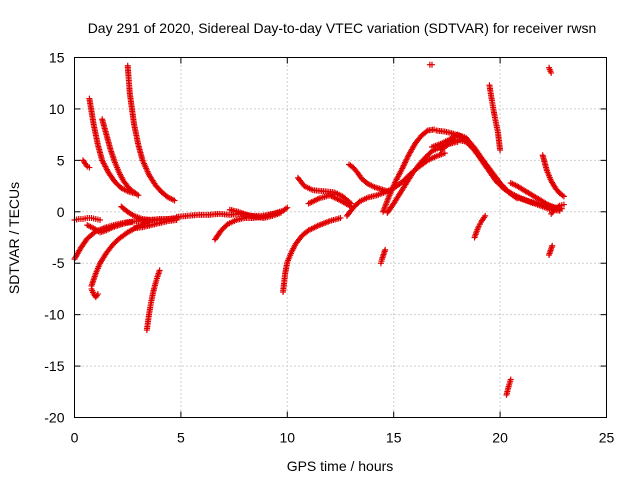  Describe the element at coordinates (288, 438) in the screenshot. I see `x-tick-label: 10` at that location.